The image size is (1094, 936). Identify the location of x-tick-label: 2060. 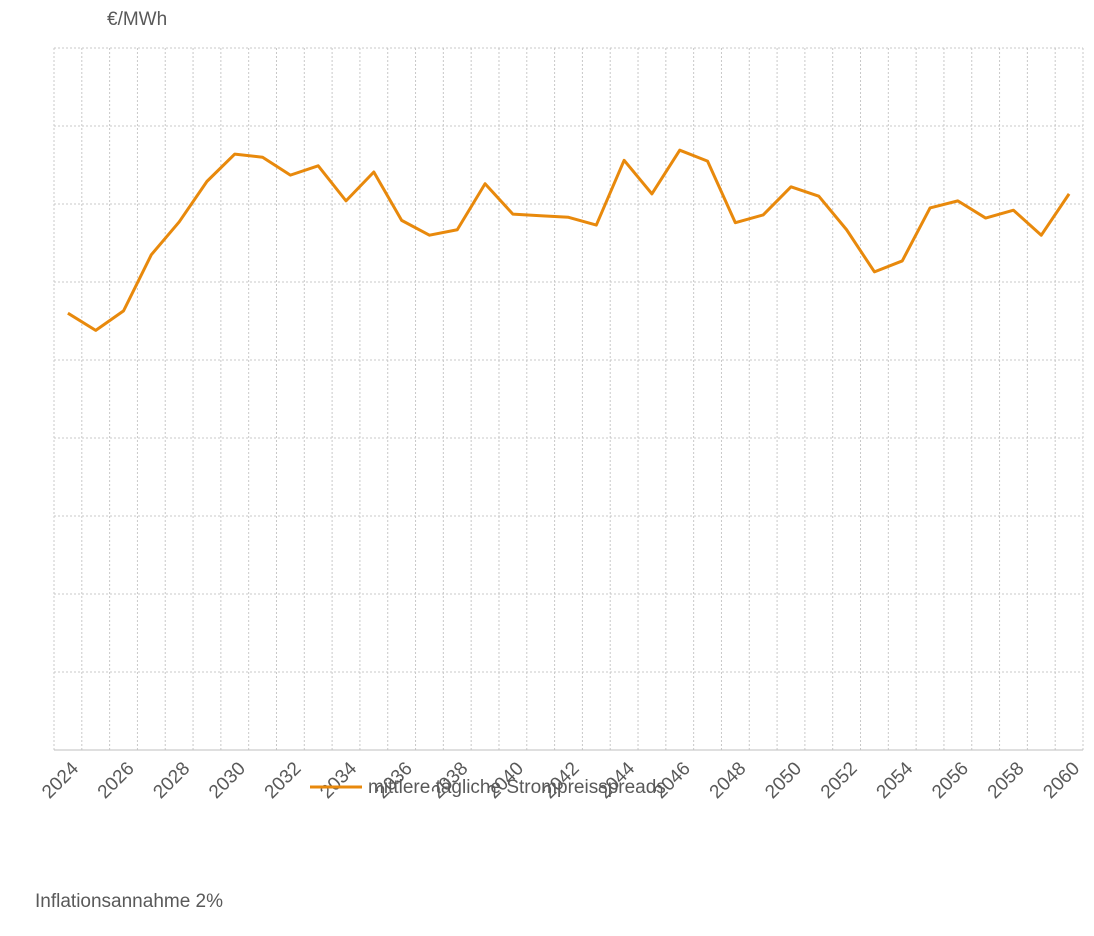
(1061, 780).